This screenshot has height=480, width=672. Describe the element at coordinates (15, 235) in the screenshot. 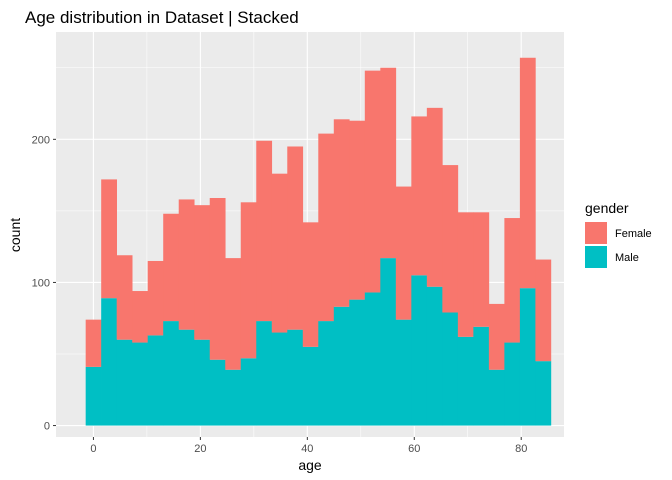

I see `y-axis-title: count` at that location.